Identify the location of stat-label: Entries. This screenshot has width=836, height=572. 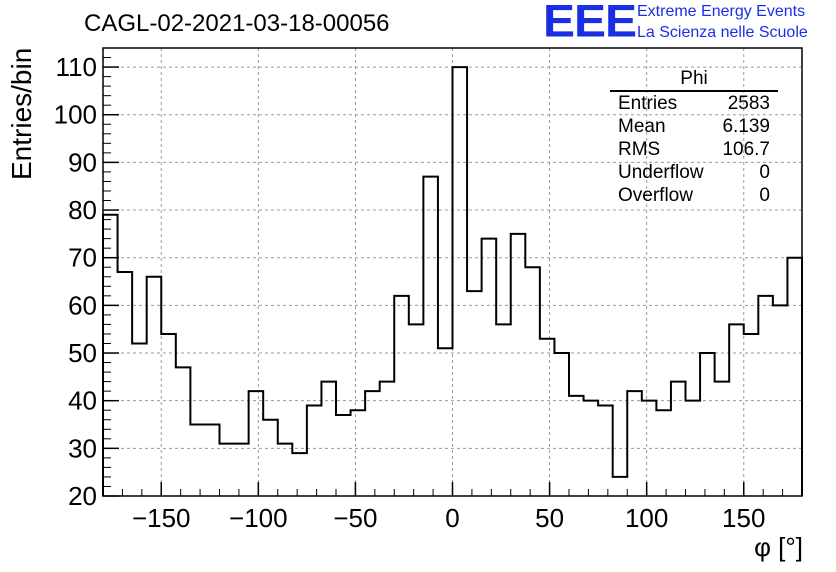
(648, 103).